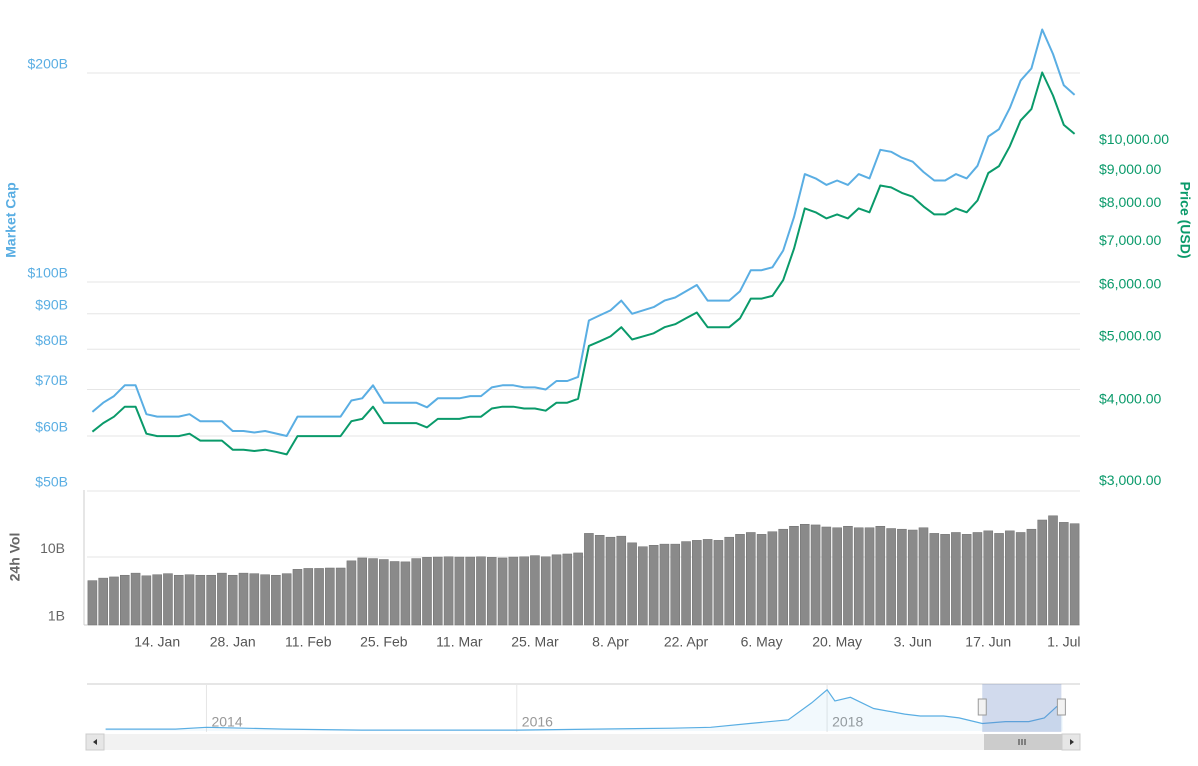 The height and width of the screenshot is (766, 1198). I want to click on y2-tick-label: $6,000.00, so click(1130, 284).